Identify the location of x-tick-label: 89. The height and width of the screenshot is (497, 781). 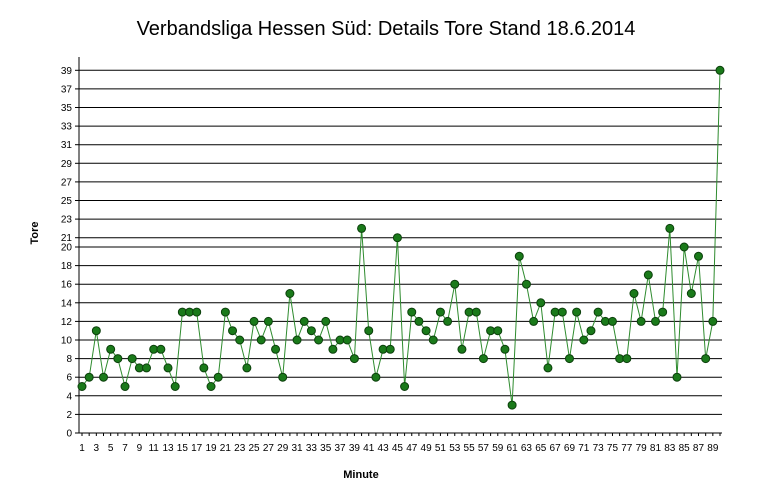
(713, 448).